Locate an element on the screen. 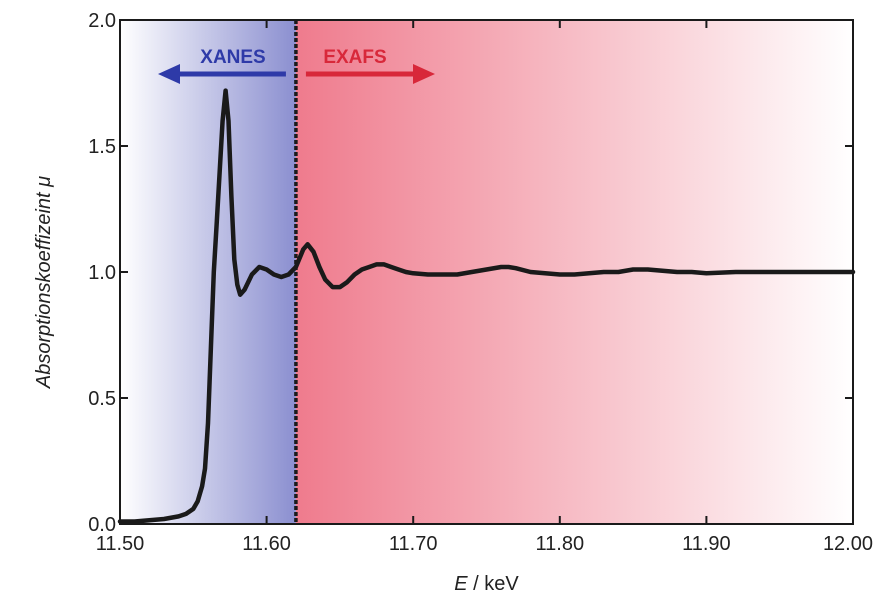  x-tick-label: 11.50 is located at coordinates (120, 544).